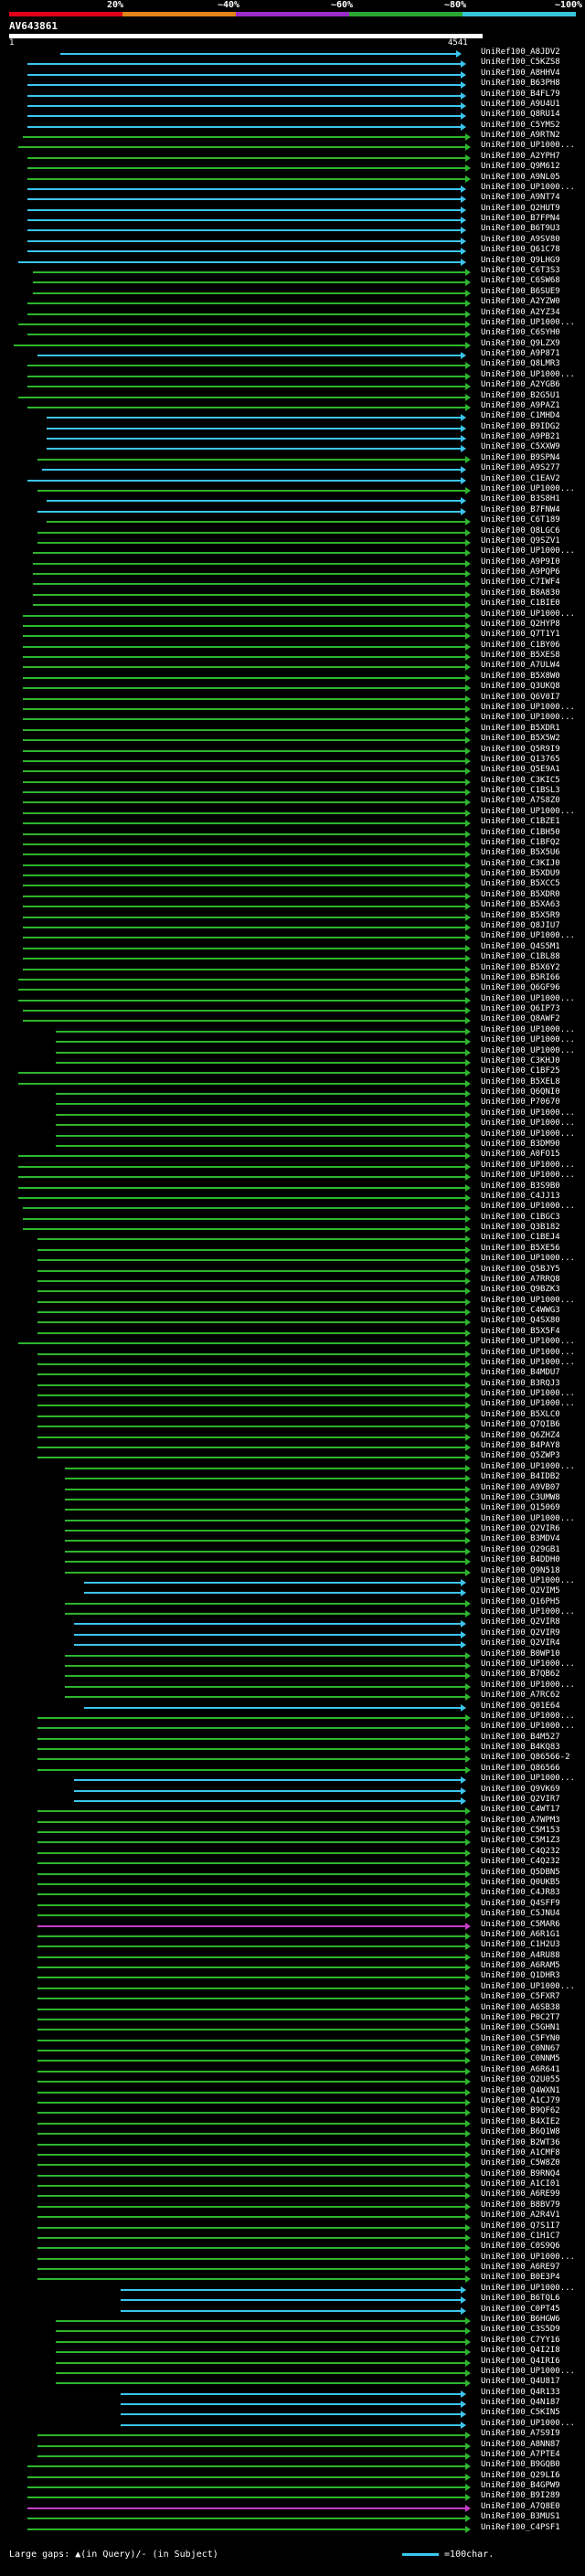 The height and width of the screenshot is (2576, 585). I want to click on alignment-row: UniRef100_B5XA63, so click(293, 905).